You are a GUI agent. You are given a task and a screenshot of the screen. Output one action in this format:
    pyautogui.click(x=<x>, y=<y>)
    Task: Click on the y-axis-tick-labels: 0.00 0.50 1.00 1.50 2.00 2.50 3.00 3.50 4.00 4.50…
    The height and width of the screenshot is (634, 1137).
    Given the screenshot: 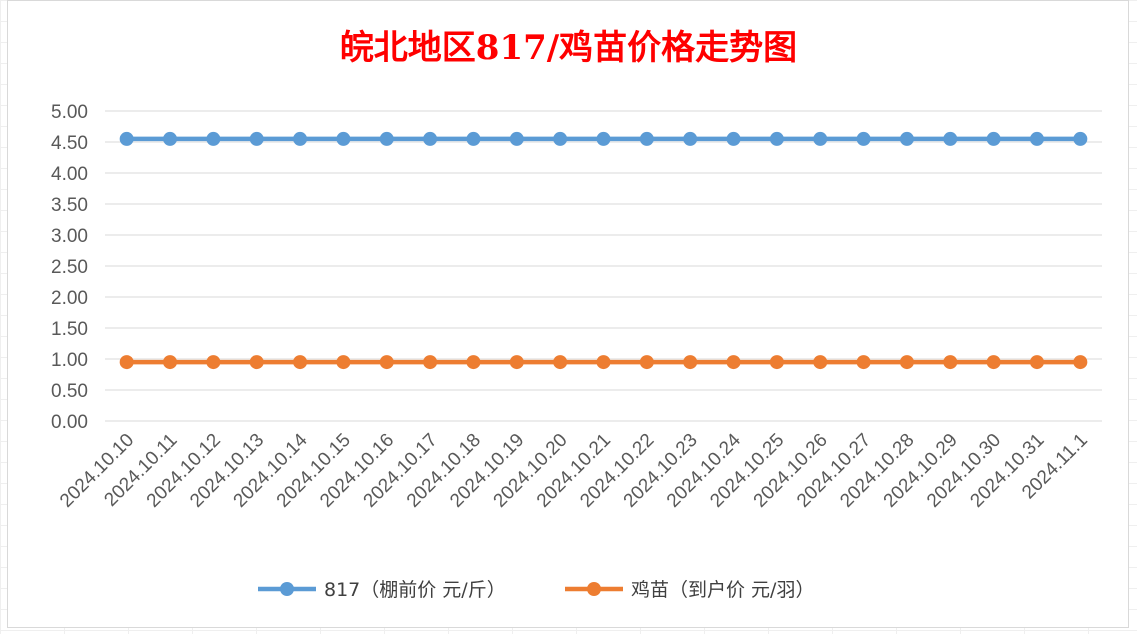 What is the action you would take?
    pyautogui.click(x=69, y=267)
    